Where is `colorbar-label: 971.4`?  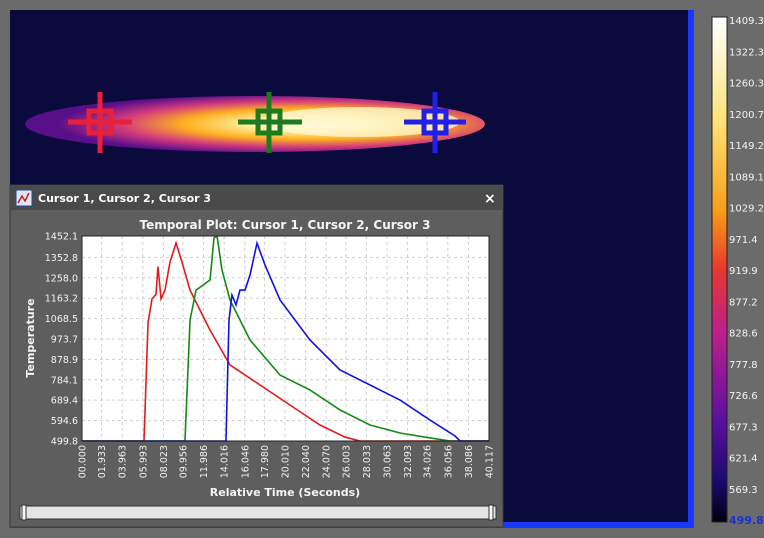
colorbar-label: 971.4 is located at coordinates (743, 240).